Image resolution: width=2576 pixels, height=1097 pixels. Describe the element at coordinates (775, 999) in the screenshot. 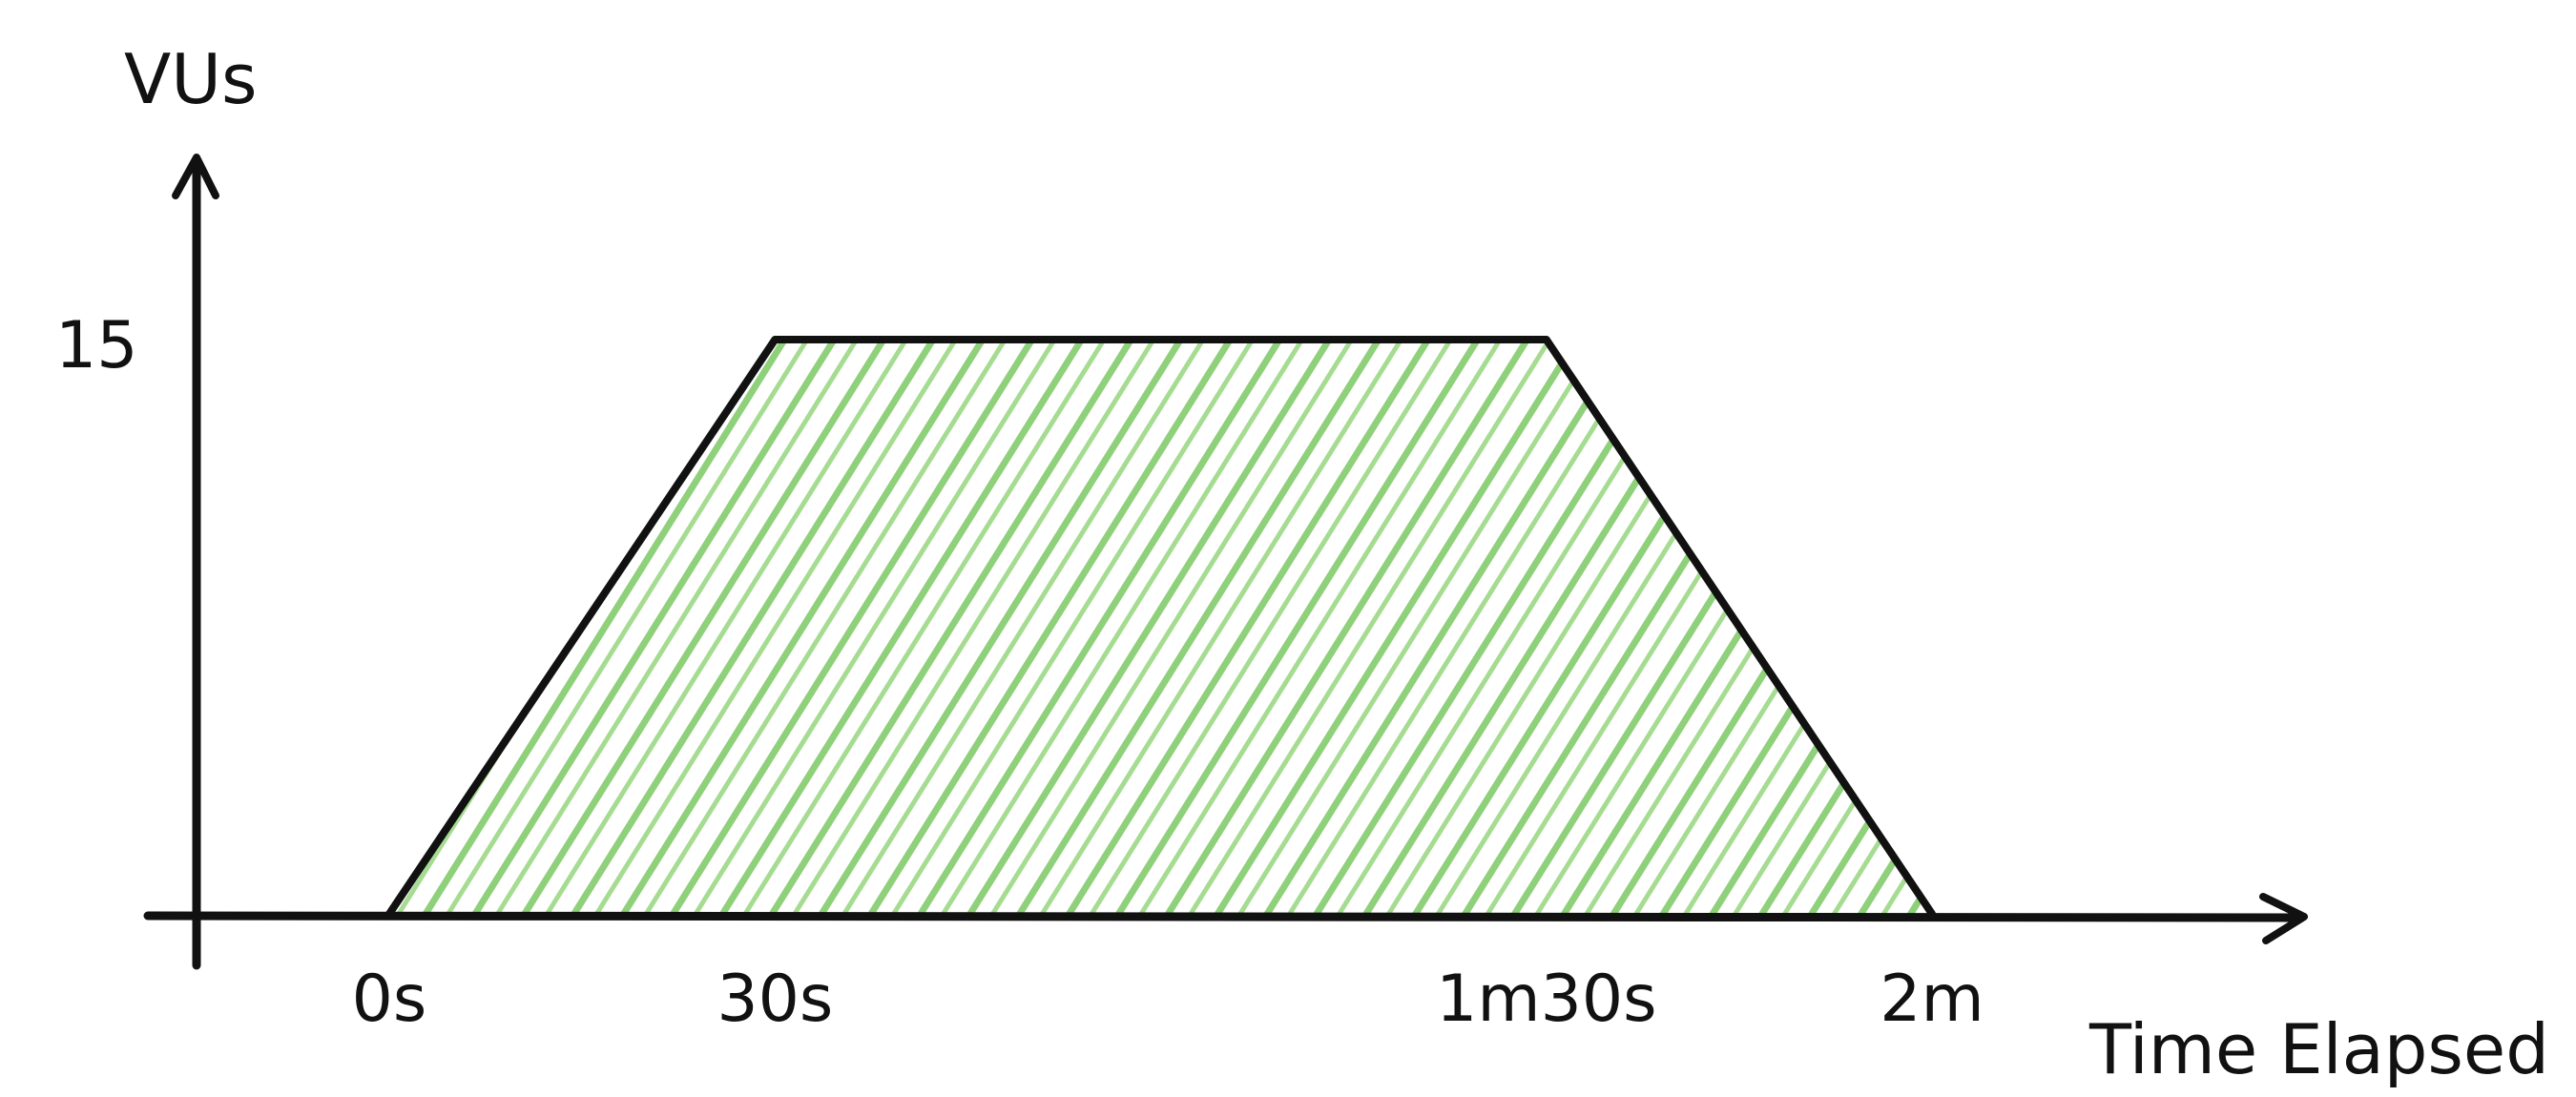

I see `x-tick-label: 30s` at that location.